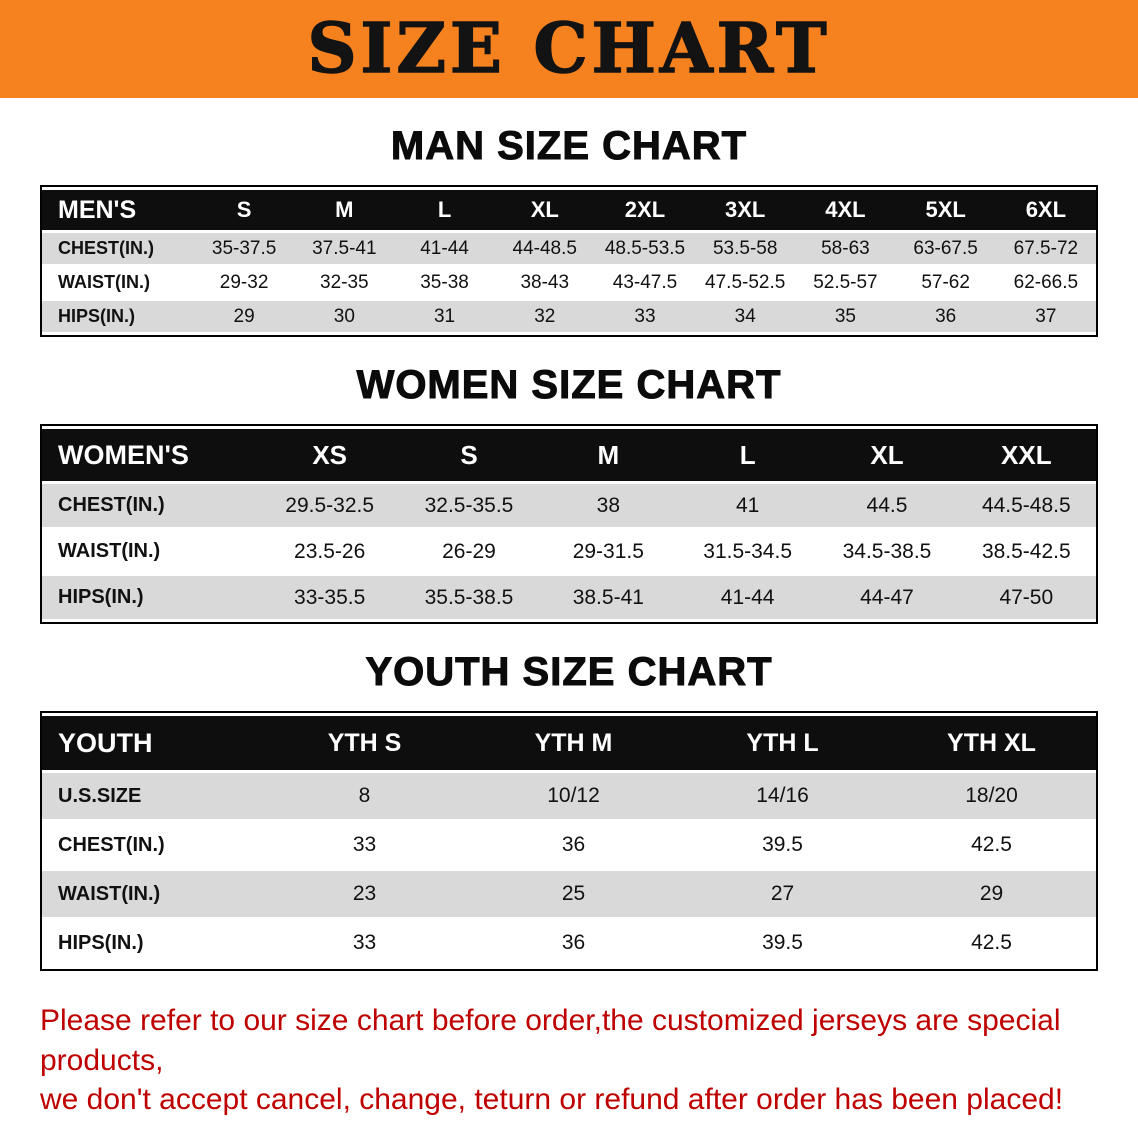  Describe the element at coordinates (330, 597) in the screenshot. I see `measurement-value-cell: 33-35.5` at that location.